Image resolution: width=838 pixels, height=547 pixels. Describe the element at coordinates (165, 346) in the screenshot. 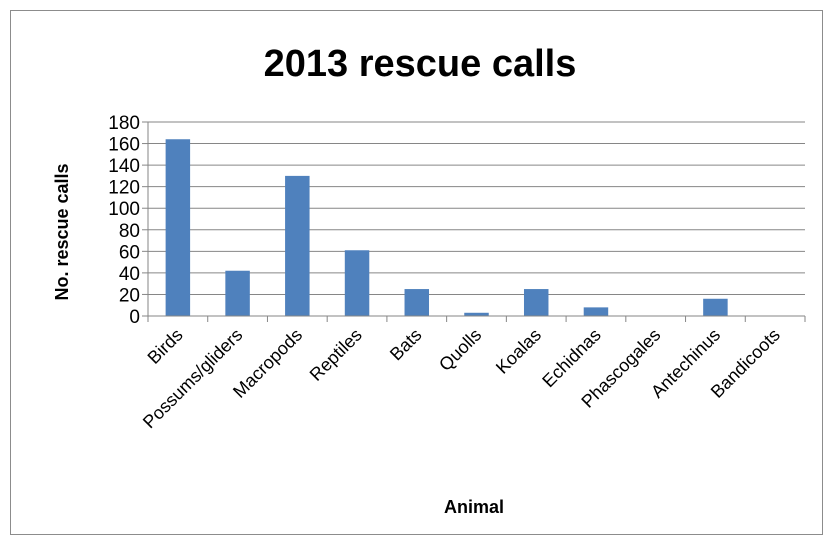

I see `x-category-label: Birds` at that location.